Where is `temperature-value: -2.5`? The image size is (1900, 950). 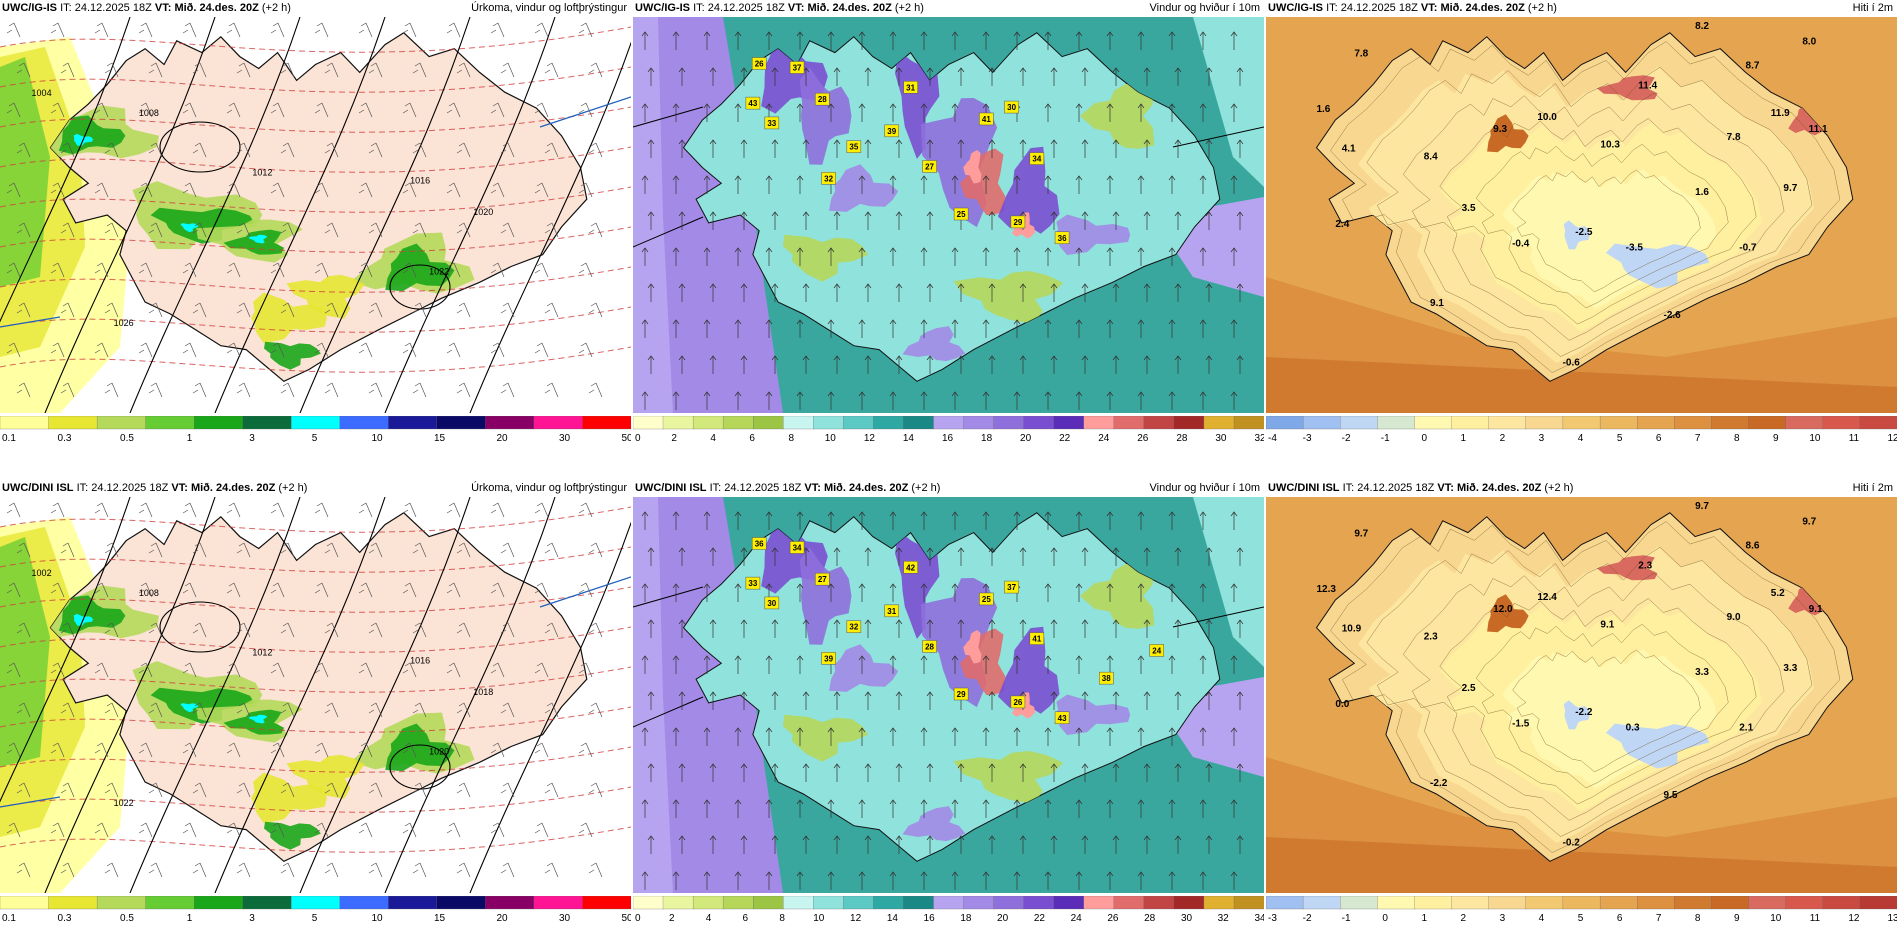 temperature-value: -2.5 is located at coordinates (1584, 232).